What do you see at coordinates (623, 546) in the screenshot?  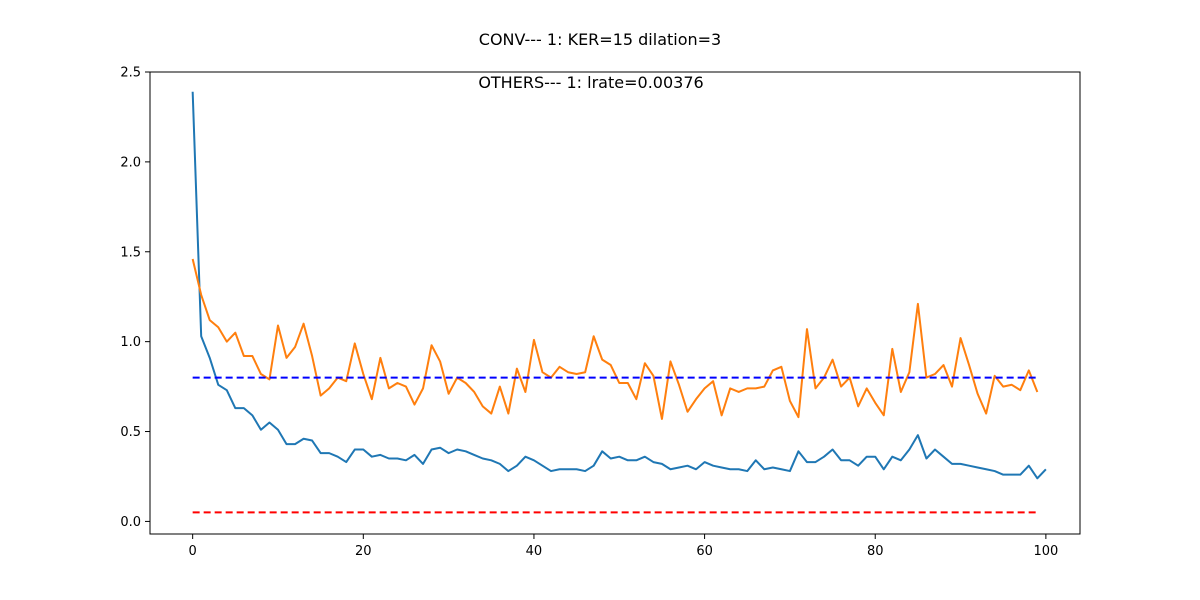 I see `x-axis: 0 20 40 60 80 100` at bounding box center [623, 546].